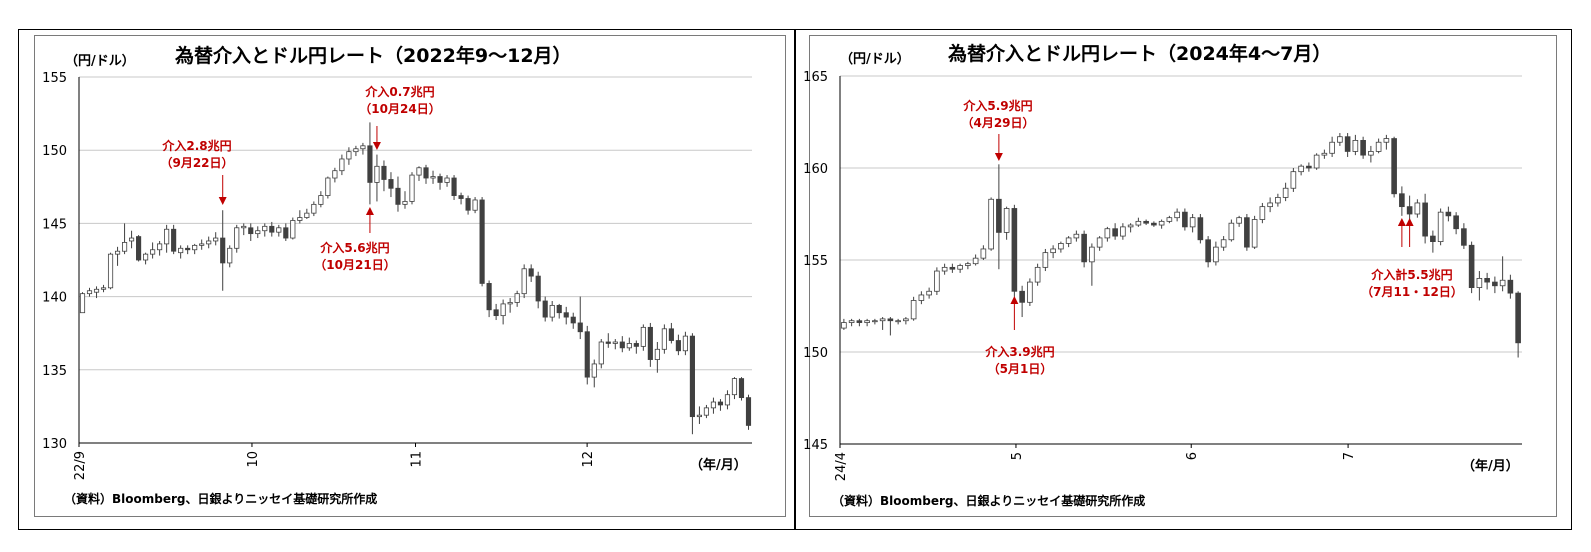  I want to click on annotation-date: （5月1日）, so click(1020, 368).